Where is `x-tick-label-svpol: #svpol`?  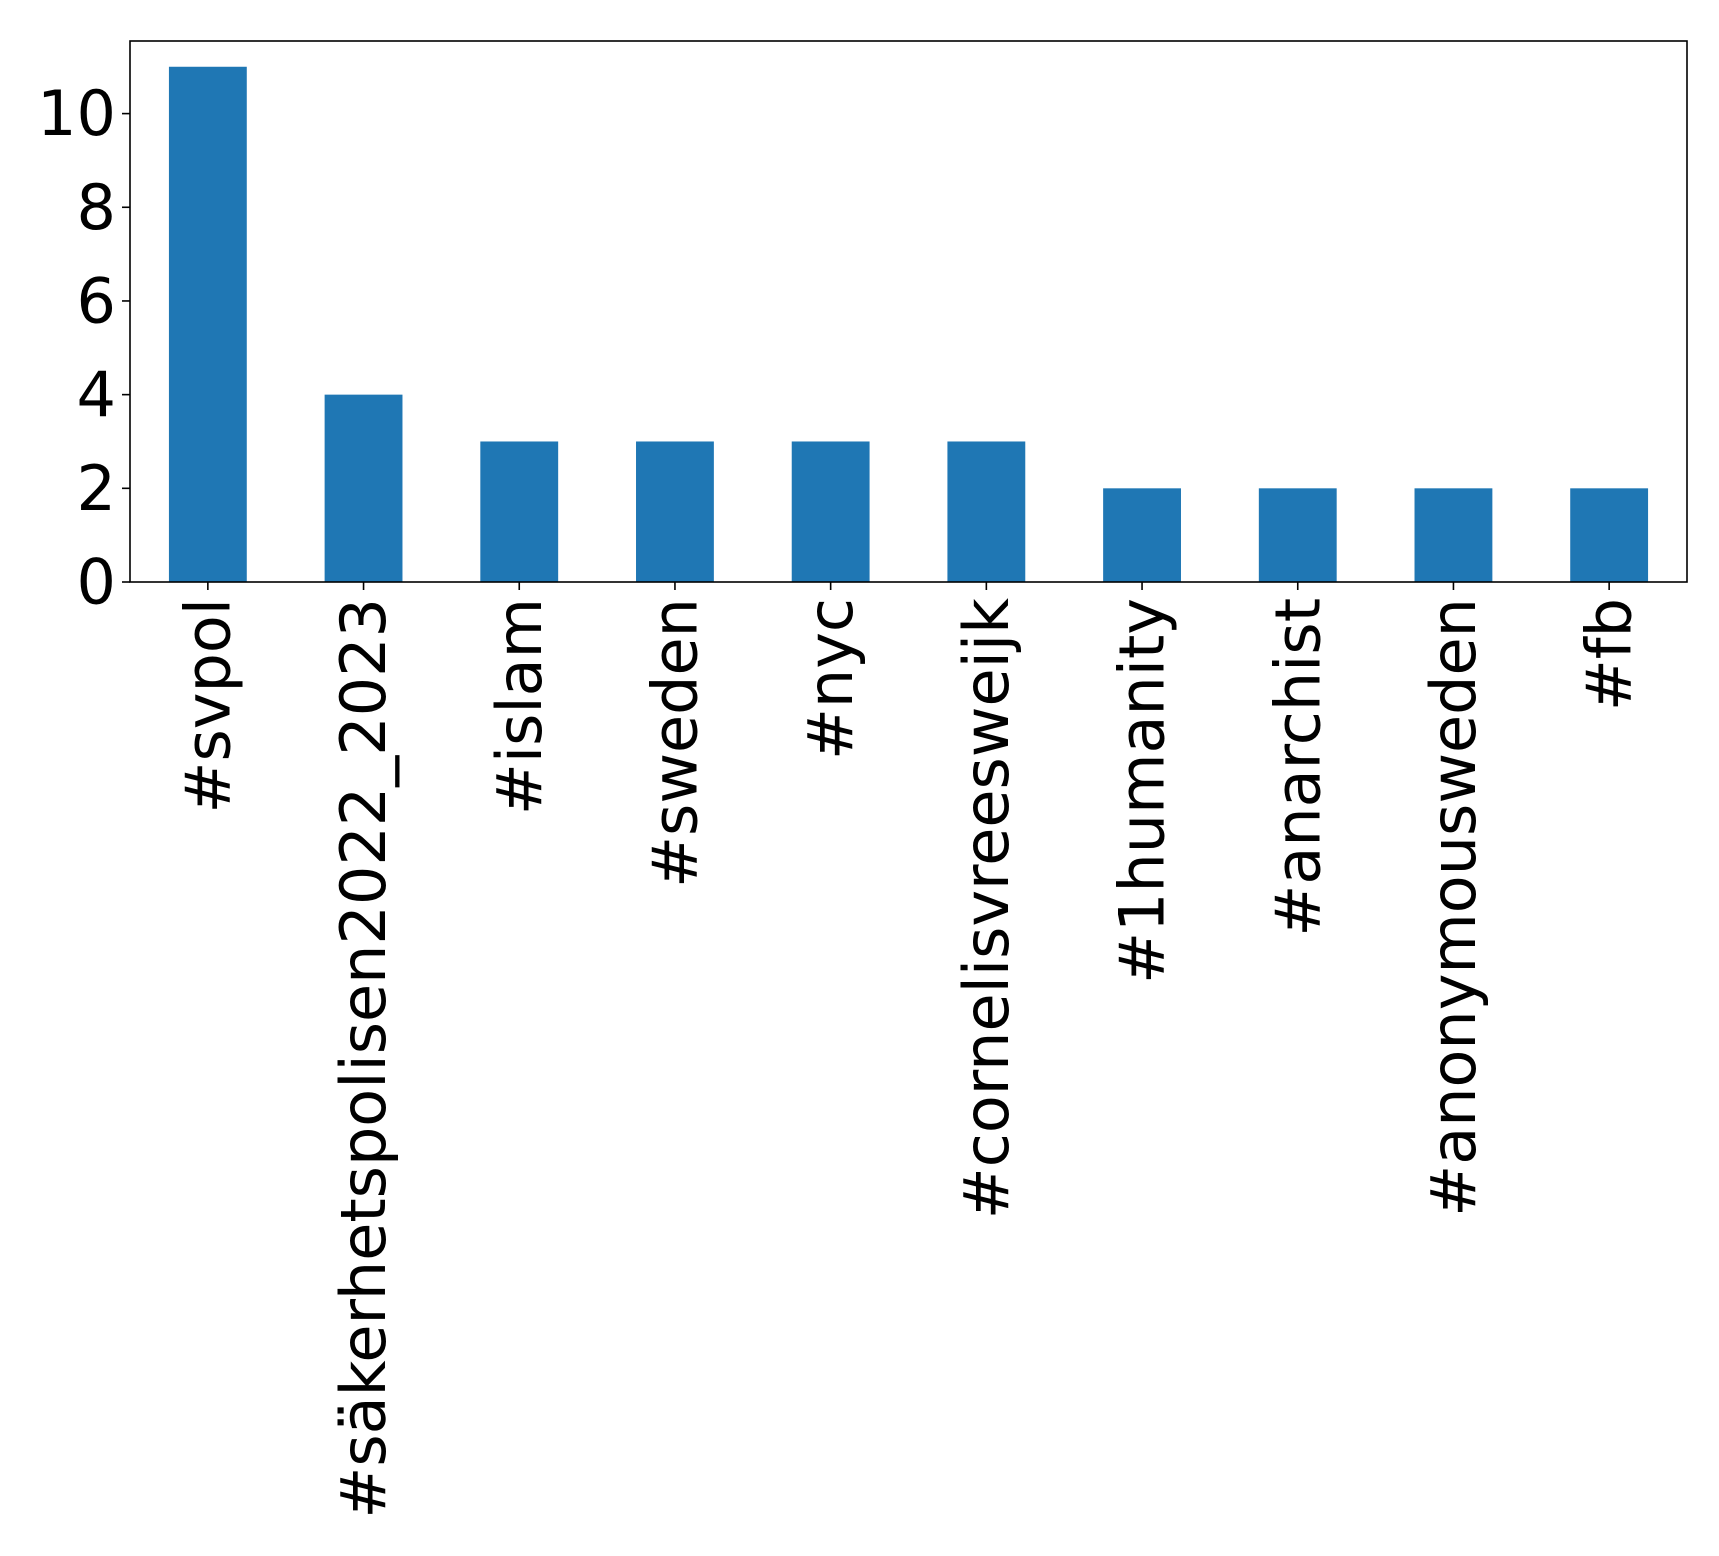 x-tick-label-svpol: #svpol is located at coordinates (207, 705).